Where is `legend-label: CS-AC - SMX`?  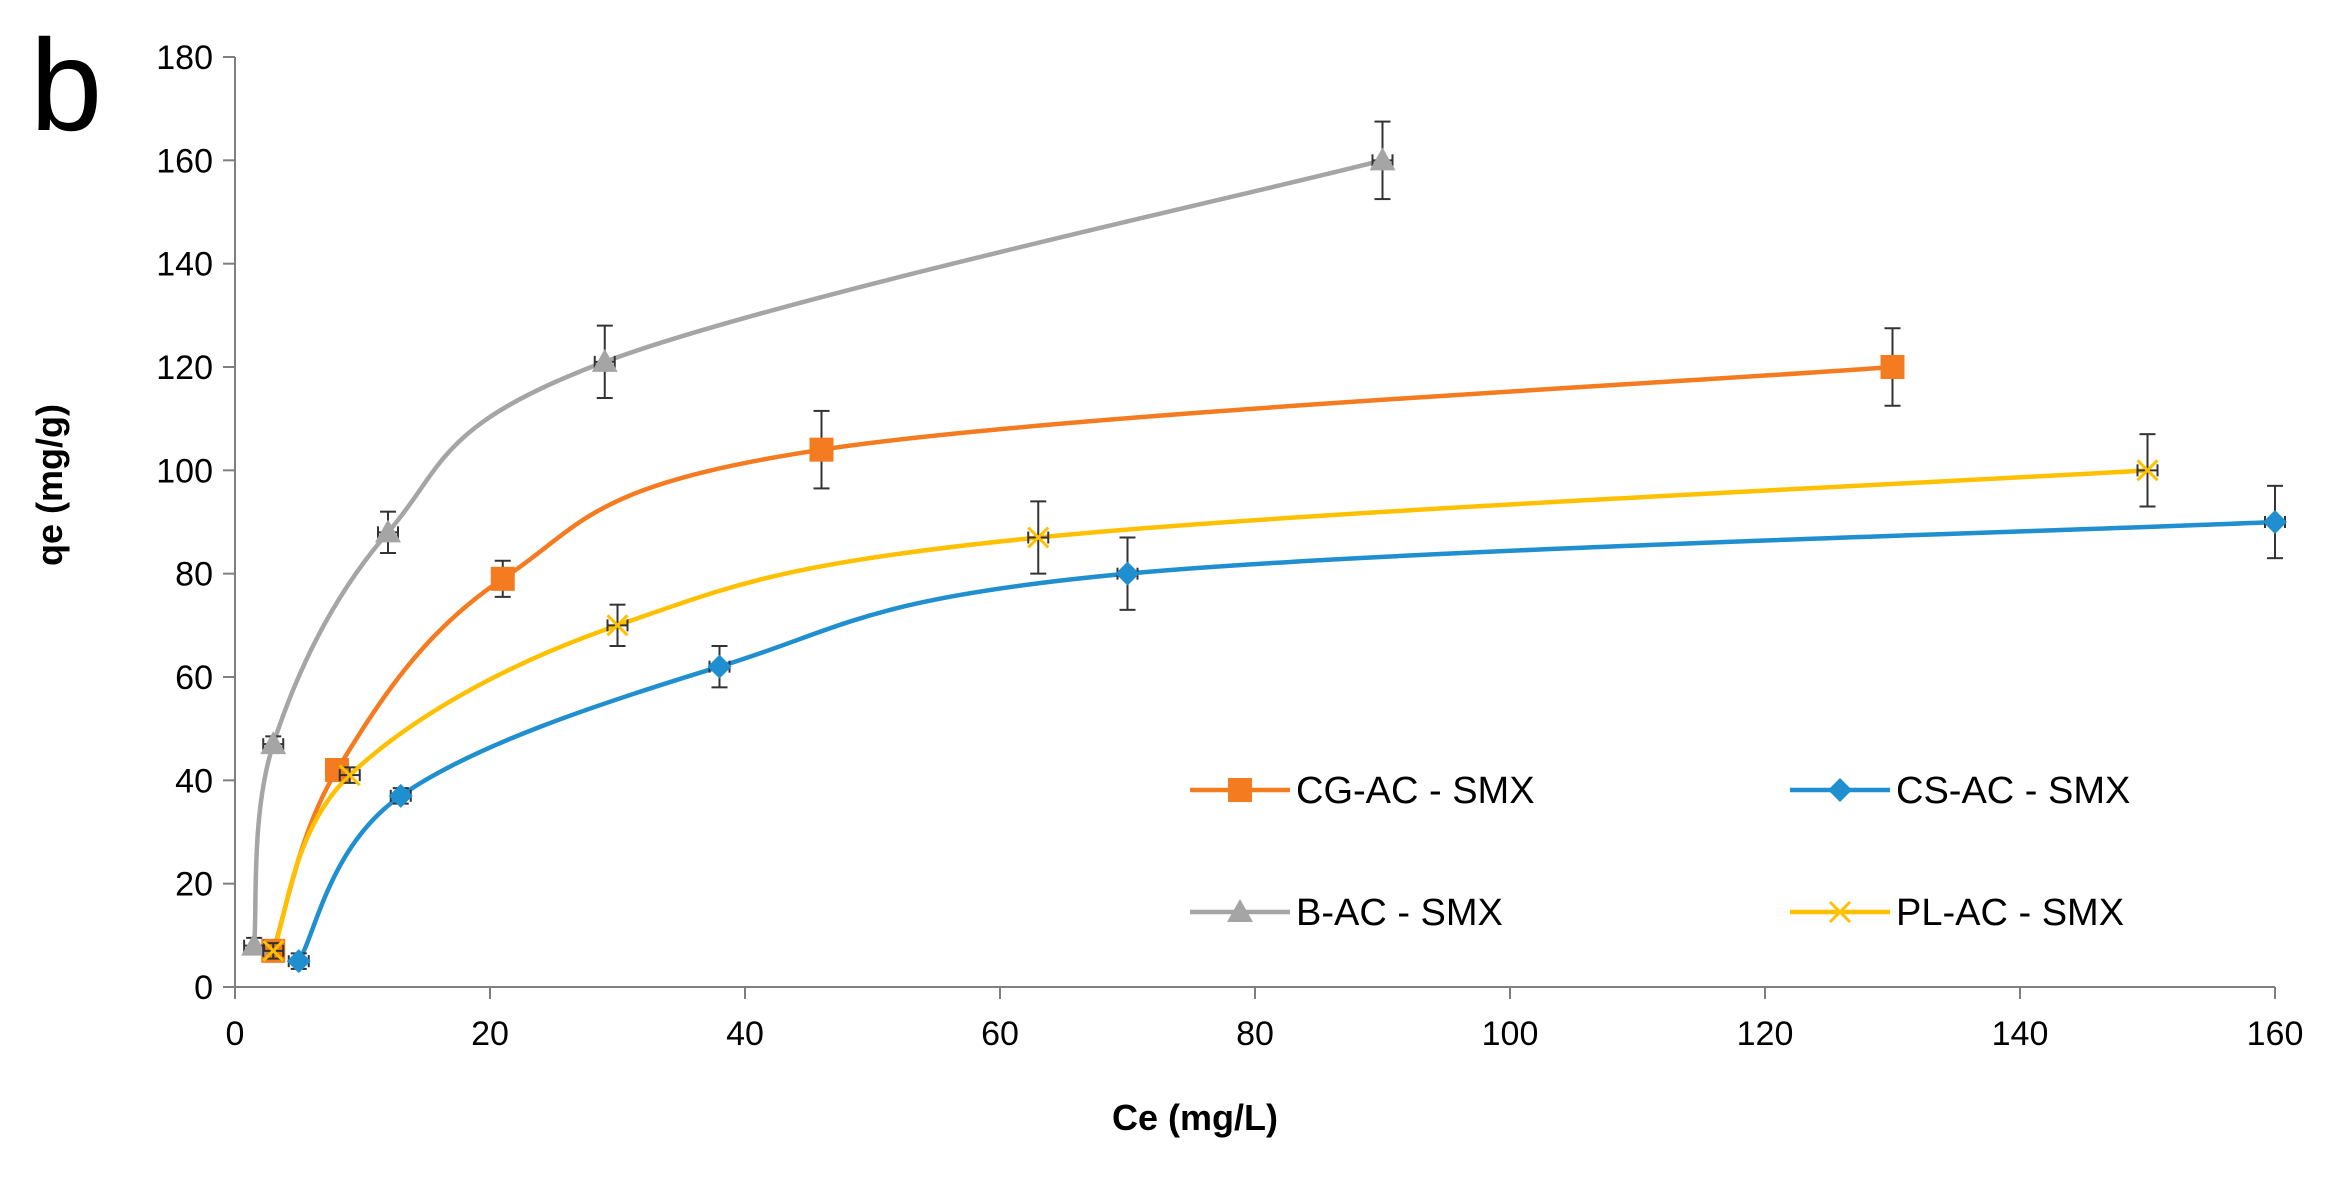
legend-label: CS-AC - SMX is located at coordinates (2013, 791).